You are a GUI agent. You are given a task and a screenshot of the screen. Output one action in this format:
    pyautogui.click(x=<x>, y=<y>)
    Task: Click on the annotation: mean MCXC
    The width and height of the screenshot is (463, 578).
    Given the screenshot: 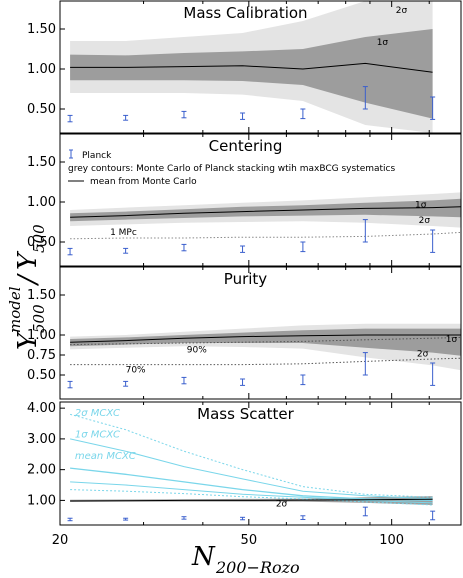 What is the action you would take?
    pyautogui.click(x=105, y=456)
    